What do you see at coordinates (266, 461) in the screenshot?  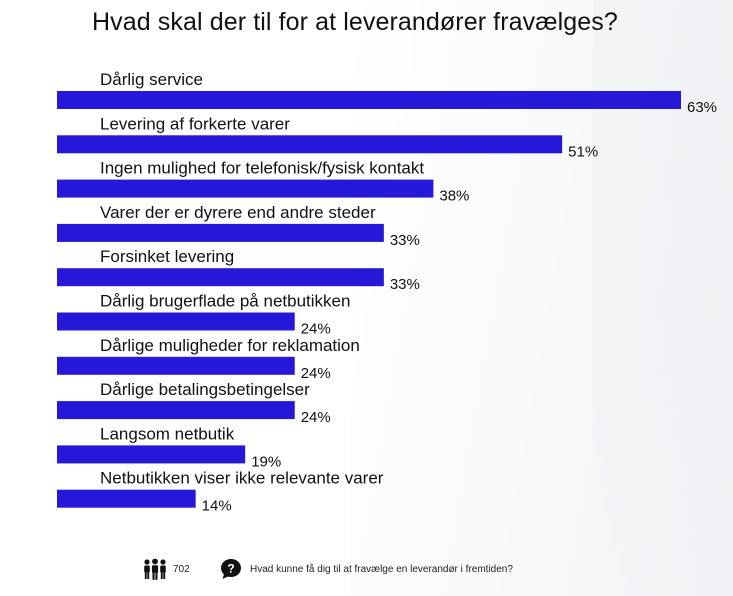 I see `value-label: 19%` at bounding box center [266, 461].